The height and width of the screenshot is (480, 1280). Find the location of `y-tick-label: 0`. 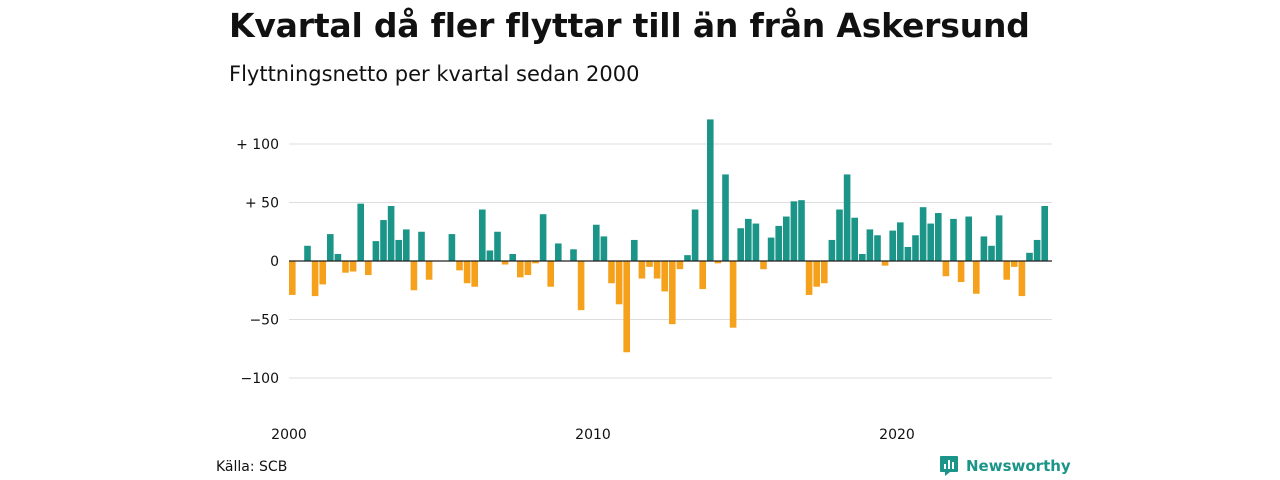

y-tick-label: 0 is located at coordinates (274, 262).